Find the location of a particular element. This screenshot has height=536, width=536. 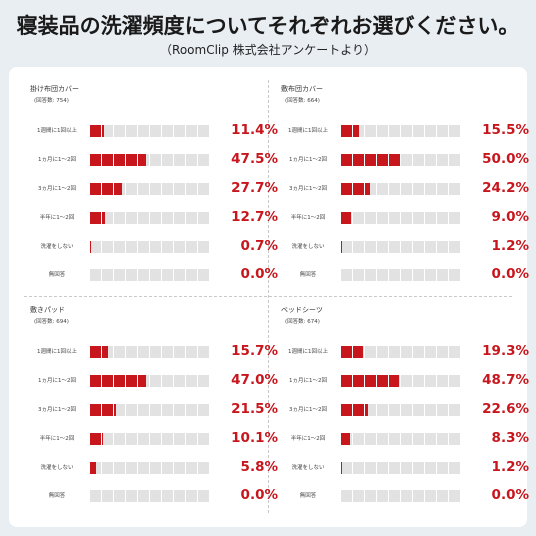

bar-row: 半年に1〜2回 9.0% is located at coordinates (405, 218).